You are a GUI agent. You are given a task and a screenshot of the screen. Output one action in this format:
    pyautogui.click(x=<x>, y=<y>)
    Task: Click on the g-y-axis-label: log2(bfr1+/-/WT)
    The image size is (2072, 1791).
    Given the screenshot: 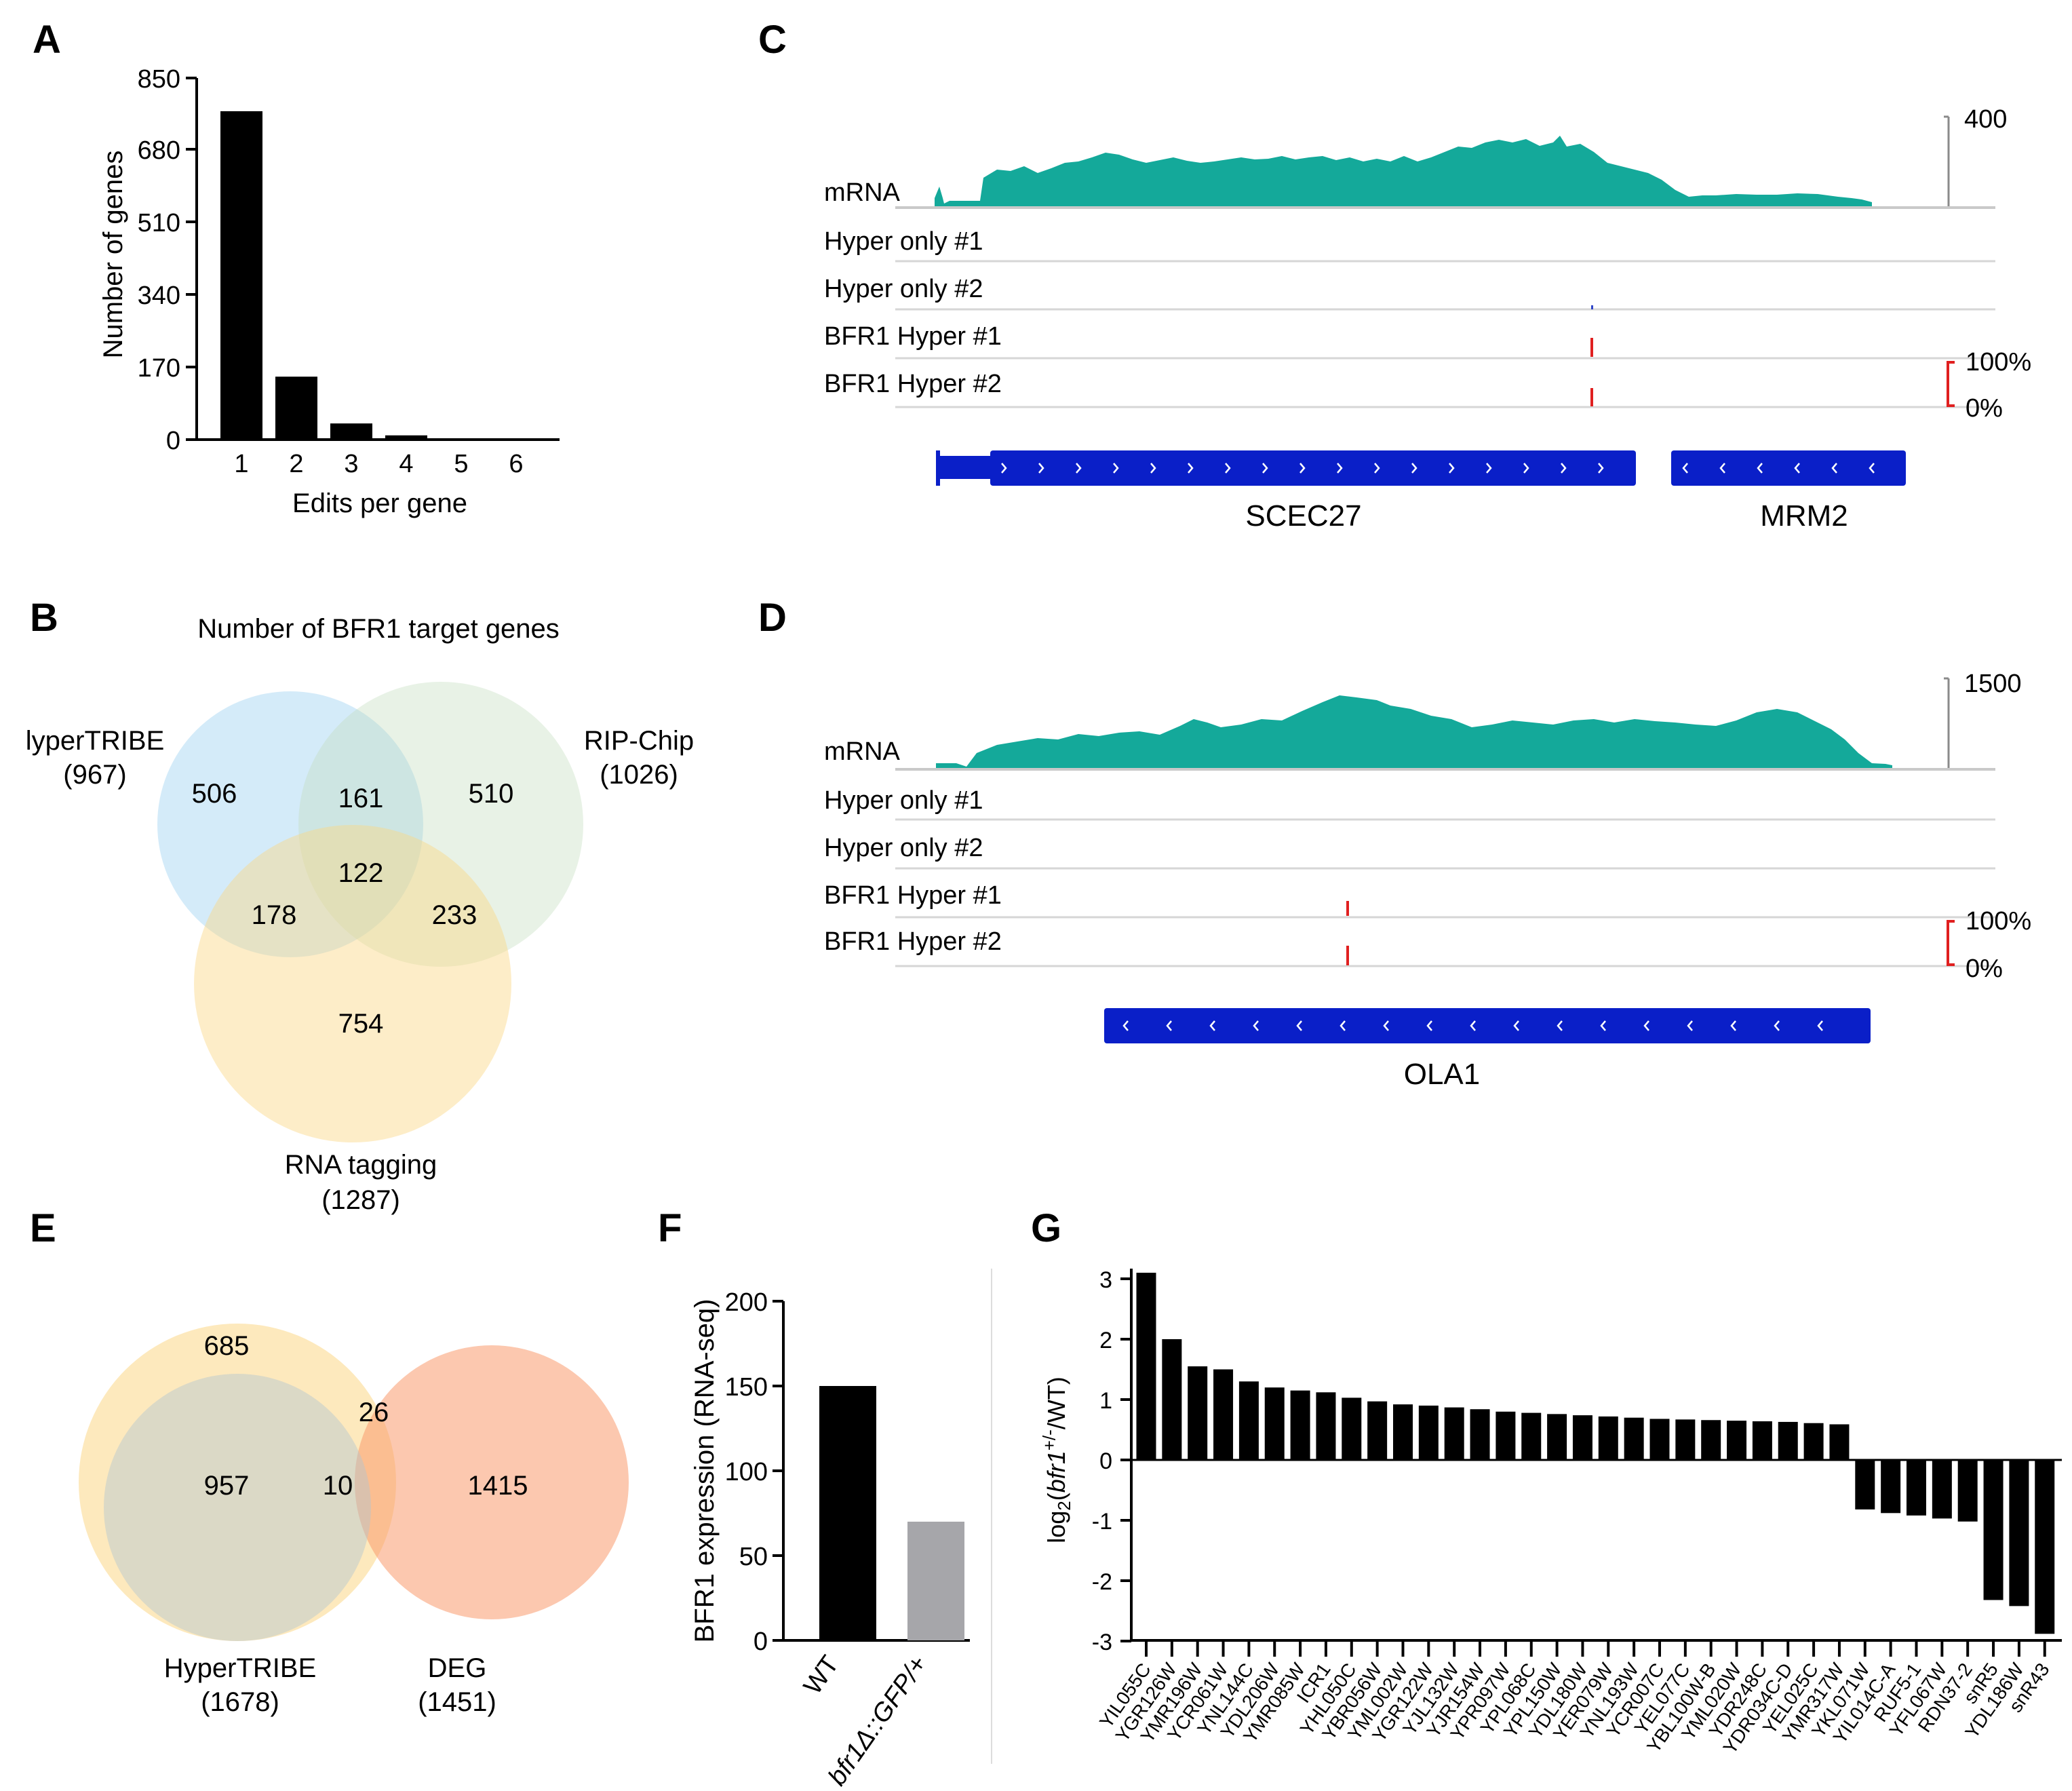 What is the action you would take?
    pyautogui.click(x=1056, y=1460)
    